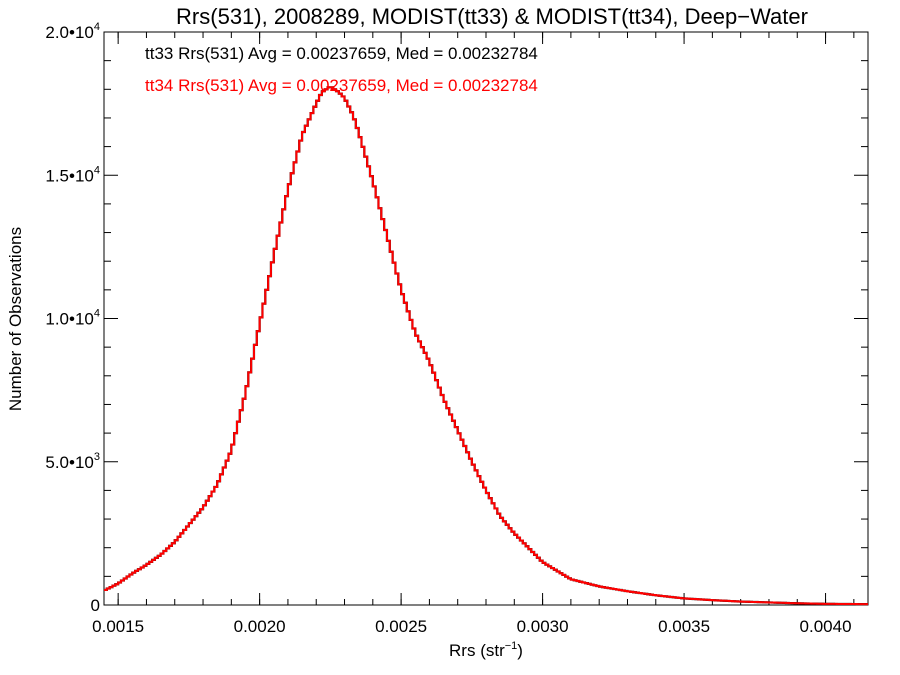 The image size is (900, 675). I want to click on x-tick-label: 0.0030, so click(543, 626).